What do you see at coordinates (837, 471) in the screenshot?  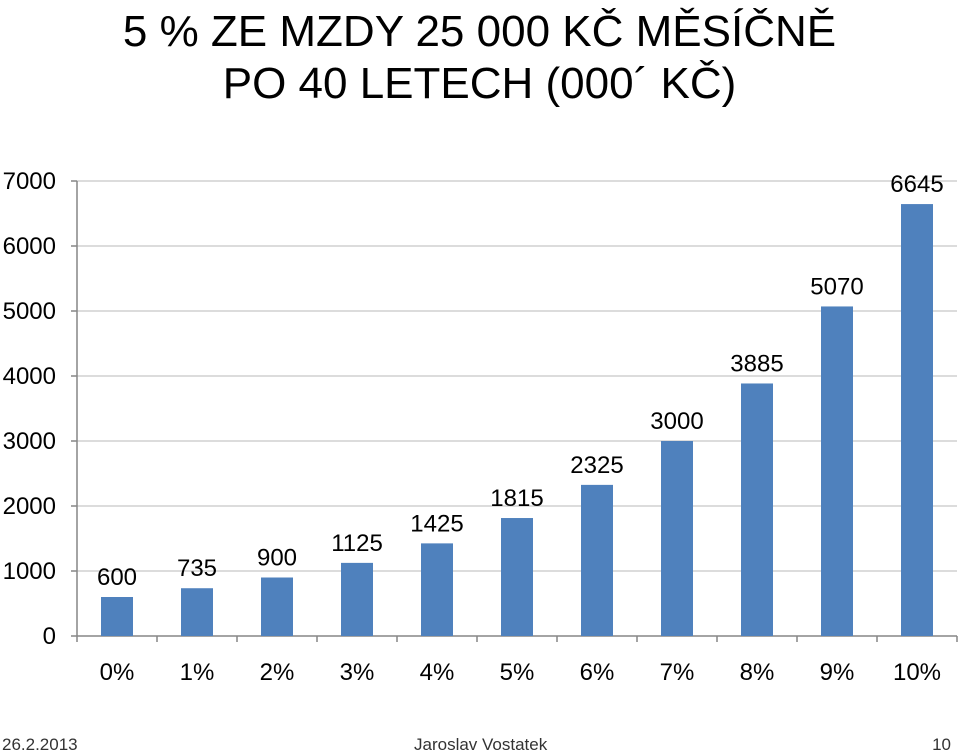 I see `bar-9%` at bounding box center [837, 471].